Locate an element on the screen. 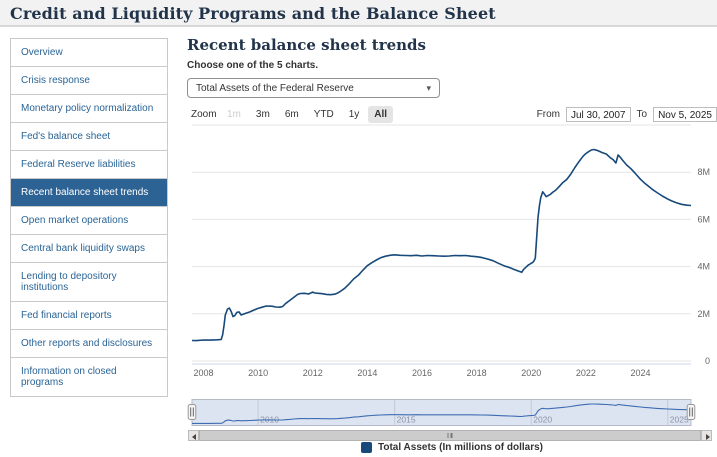 This screenshot has width=717, height=457. sidebar-item-recent-balance-sheet-trends: Recent balance sheet trends is located at coordinates (89, 193).